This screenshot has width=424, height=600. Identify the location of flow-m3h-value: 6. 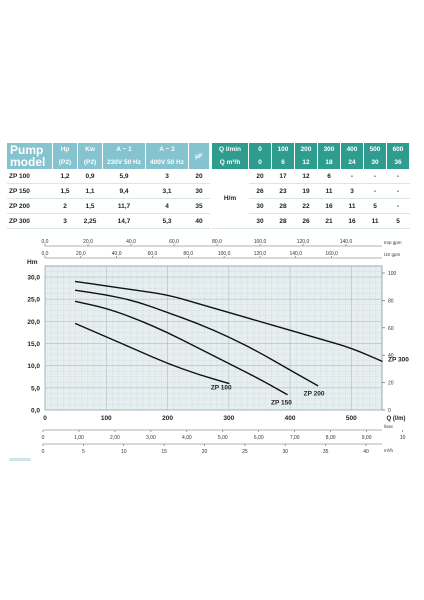
(283, 162).